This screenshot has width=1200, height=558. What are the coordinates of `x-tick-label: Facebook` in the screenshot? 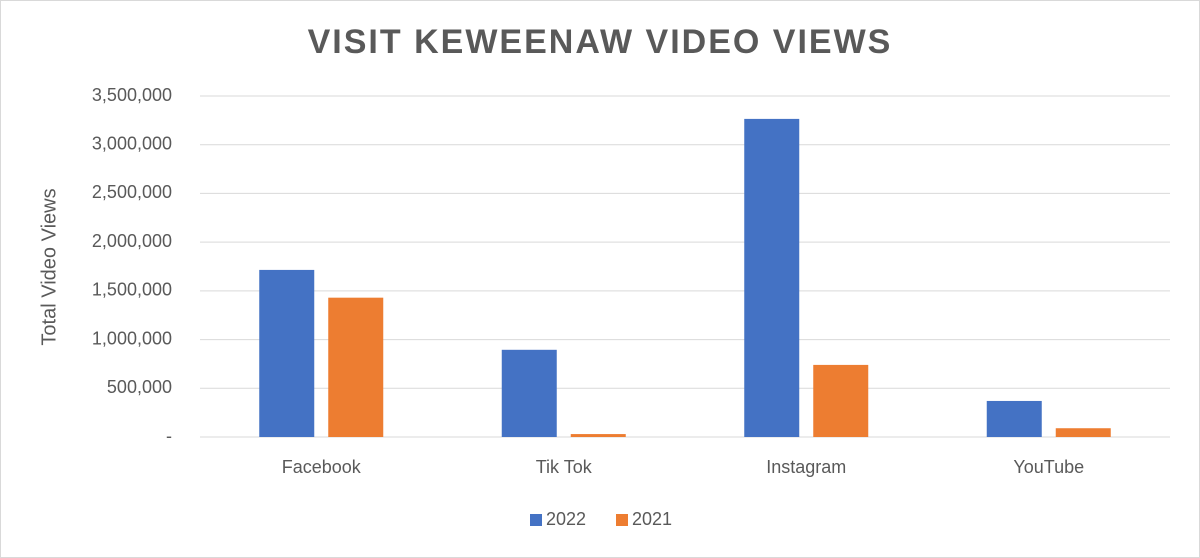 It's located at (322, 467).